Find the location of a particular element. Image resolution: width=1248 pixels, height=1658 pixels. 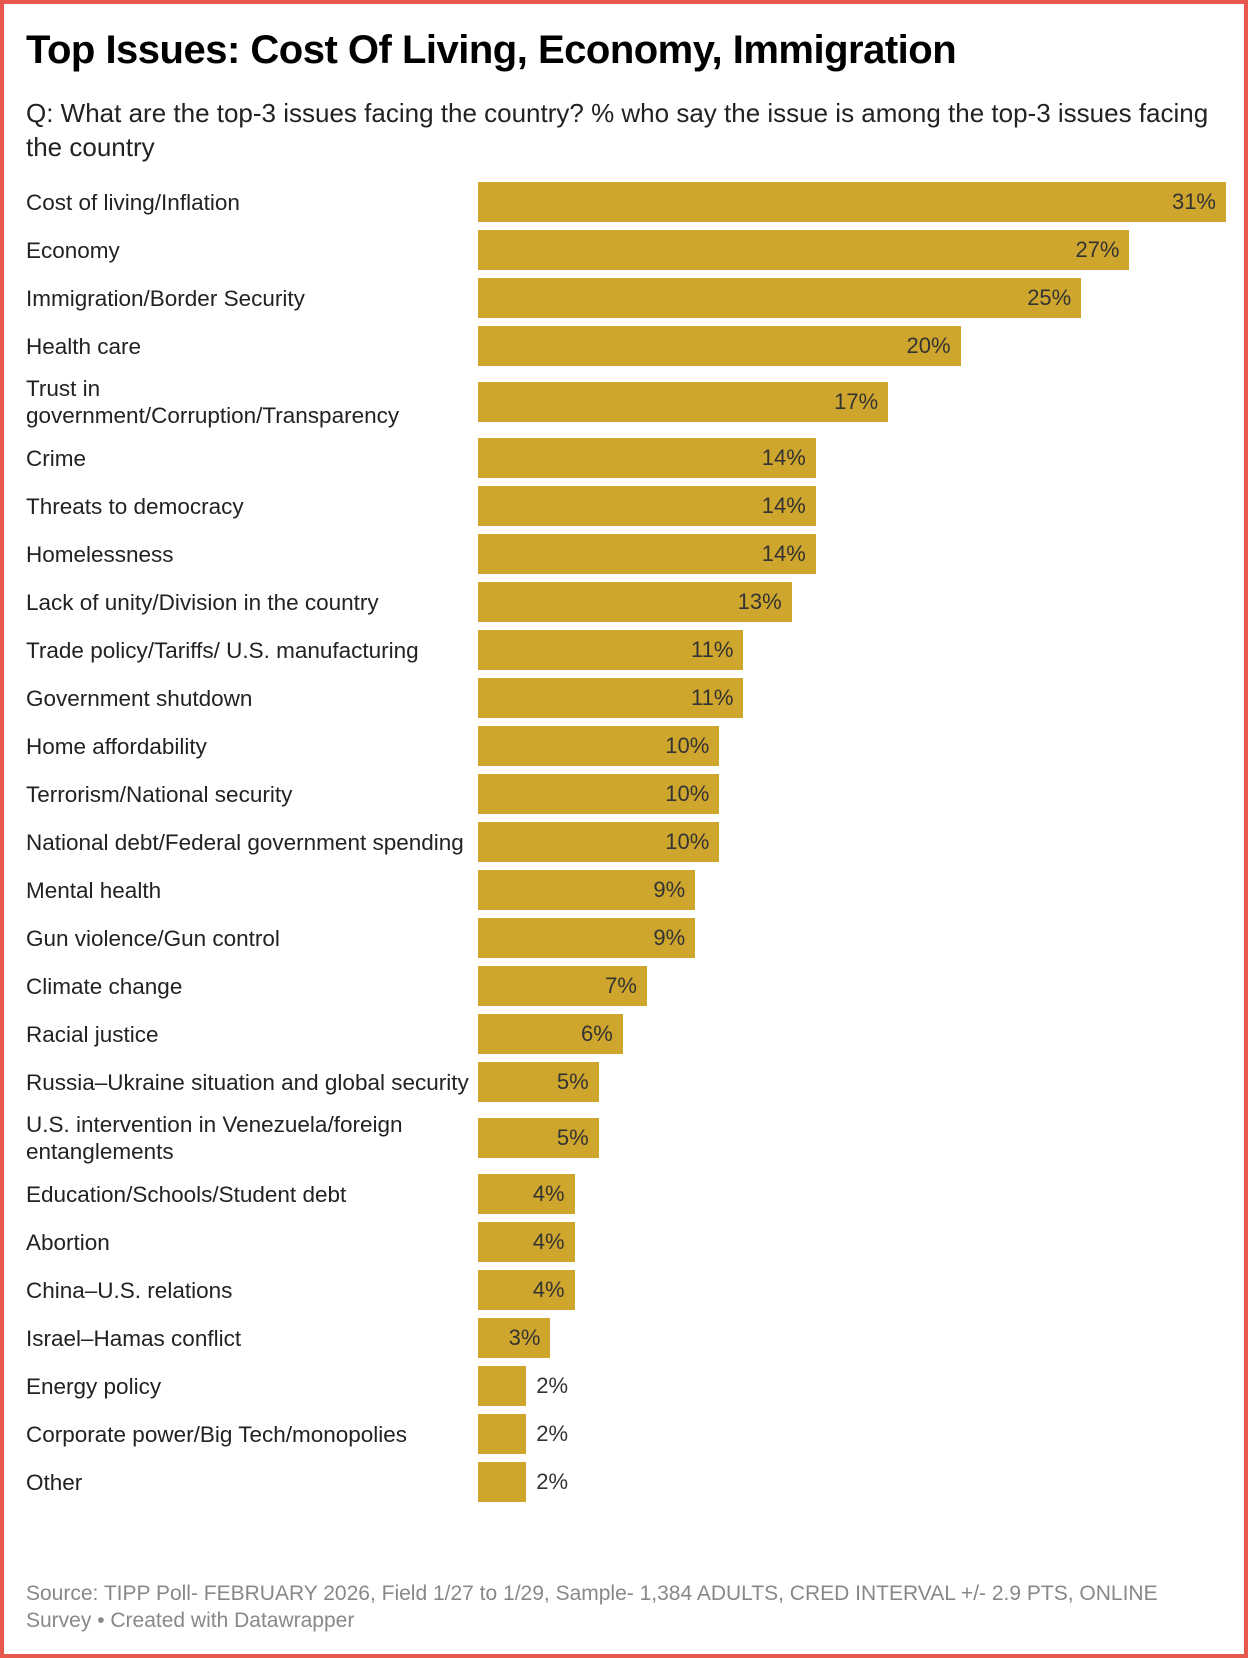

bar-track: 20% is located at coordinates (852, 346).